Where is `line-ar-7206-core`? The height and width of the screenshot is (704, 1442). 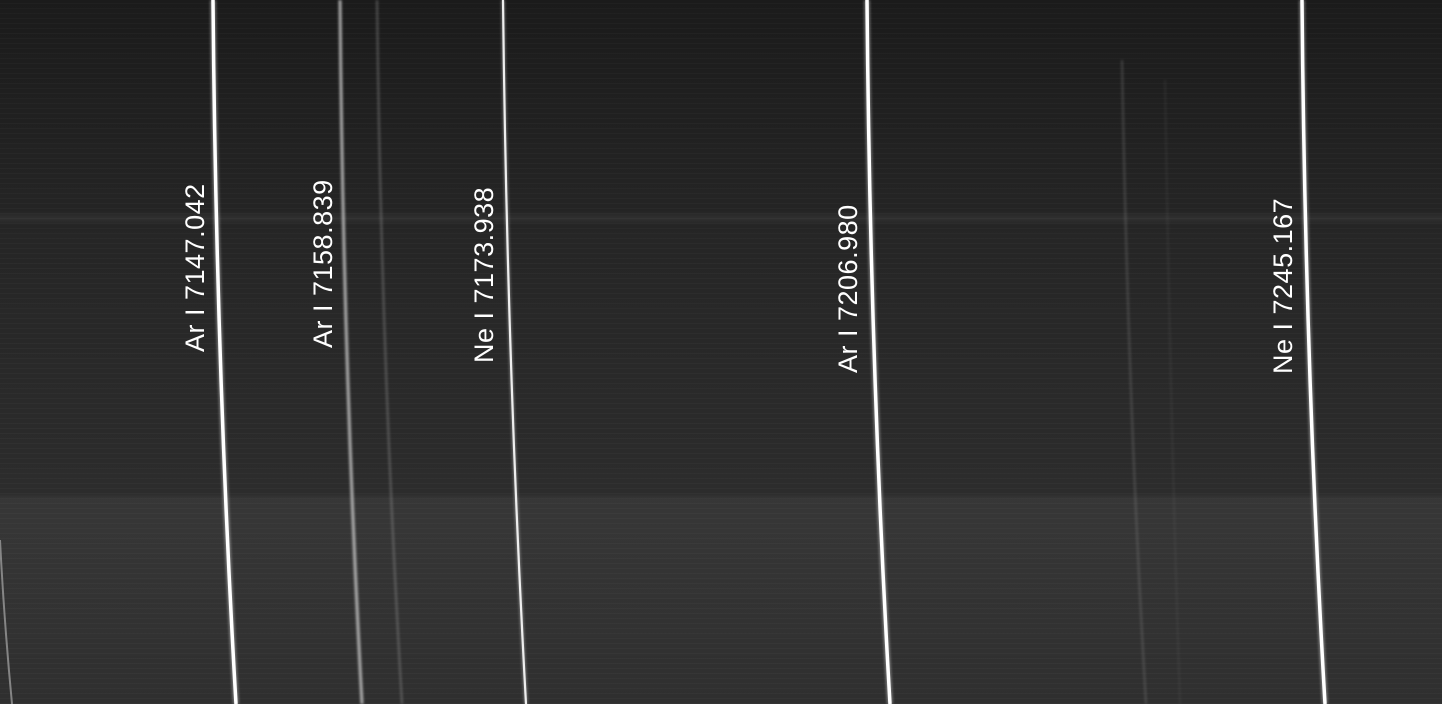
line-ar-7206-core is located at coordinates (878, 352).